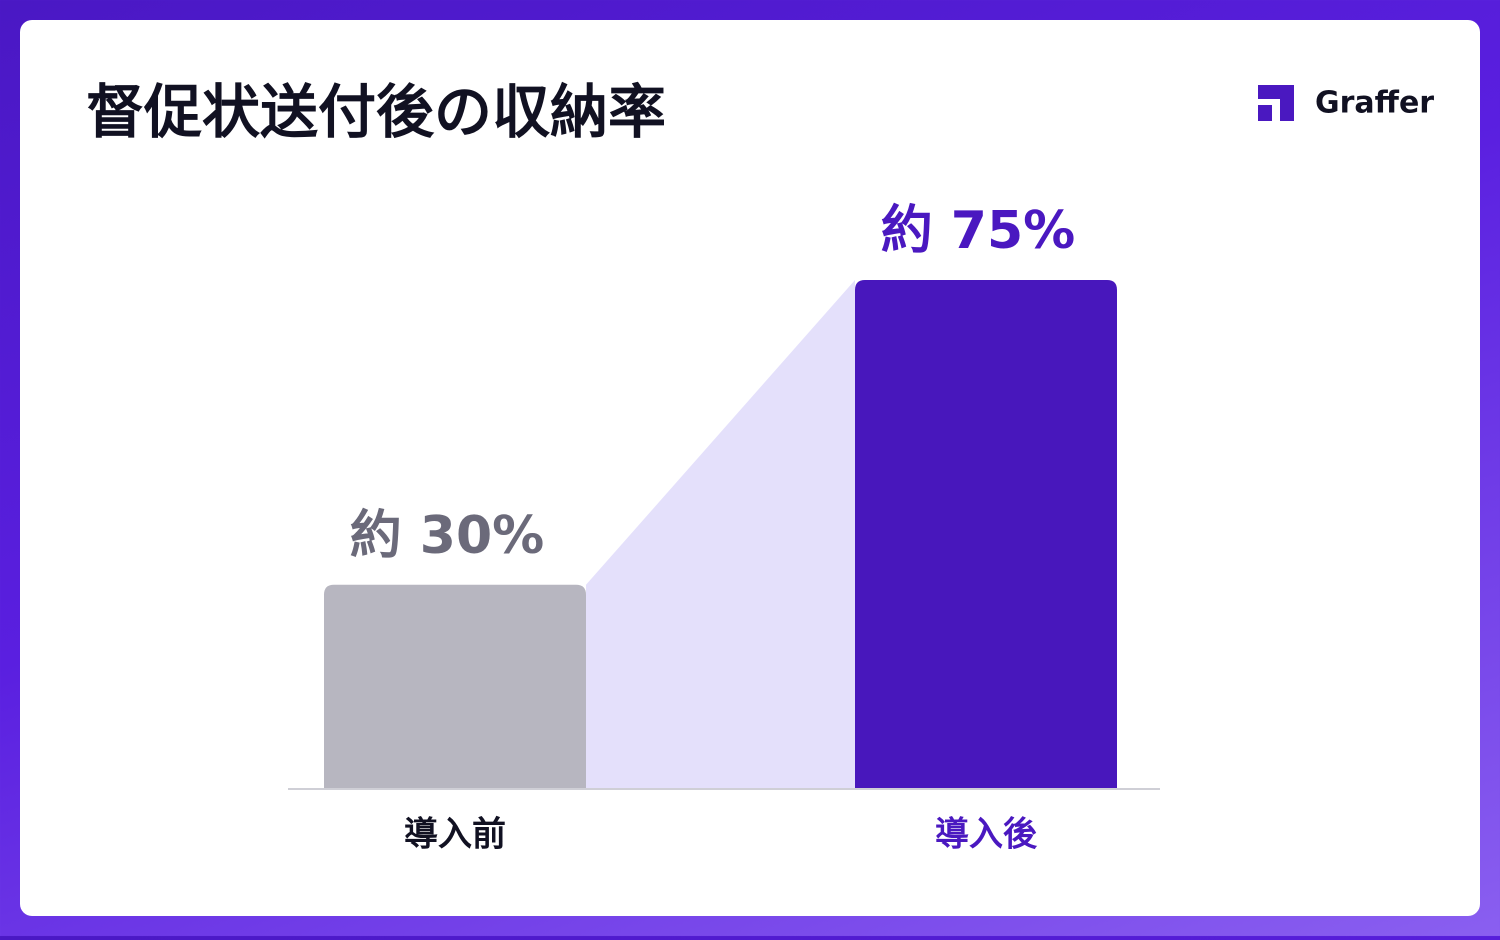 The height and width of the screenshot is (940, 1500). What do you see at coordinates (376, 112) in the screenshot?
I see `chart-title: 督促状送付後の収納率` at bounding box center [376, 112].